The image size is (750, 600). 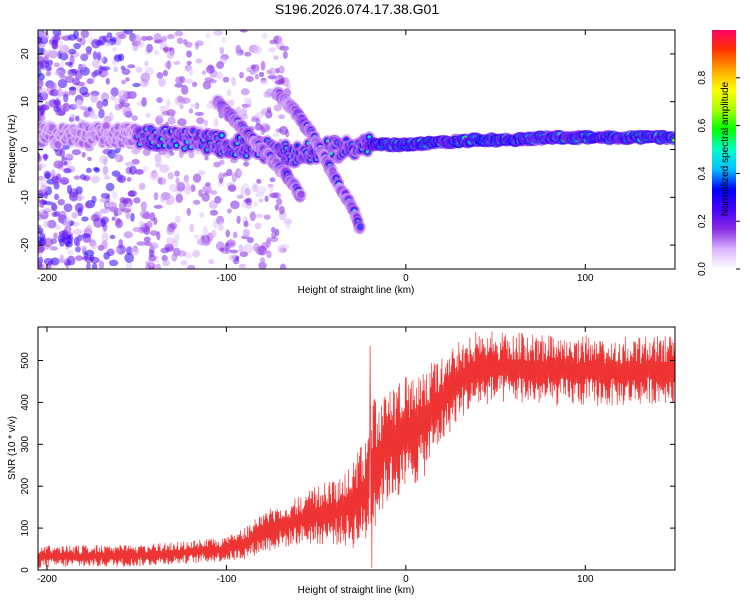 I want to click on y-tick-label: -20, so click(x=25, y=244).